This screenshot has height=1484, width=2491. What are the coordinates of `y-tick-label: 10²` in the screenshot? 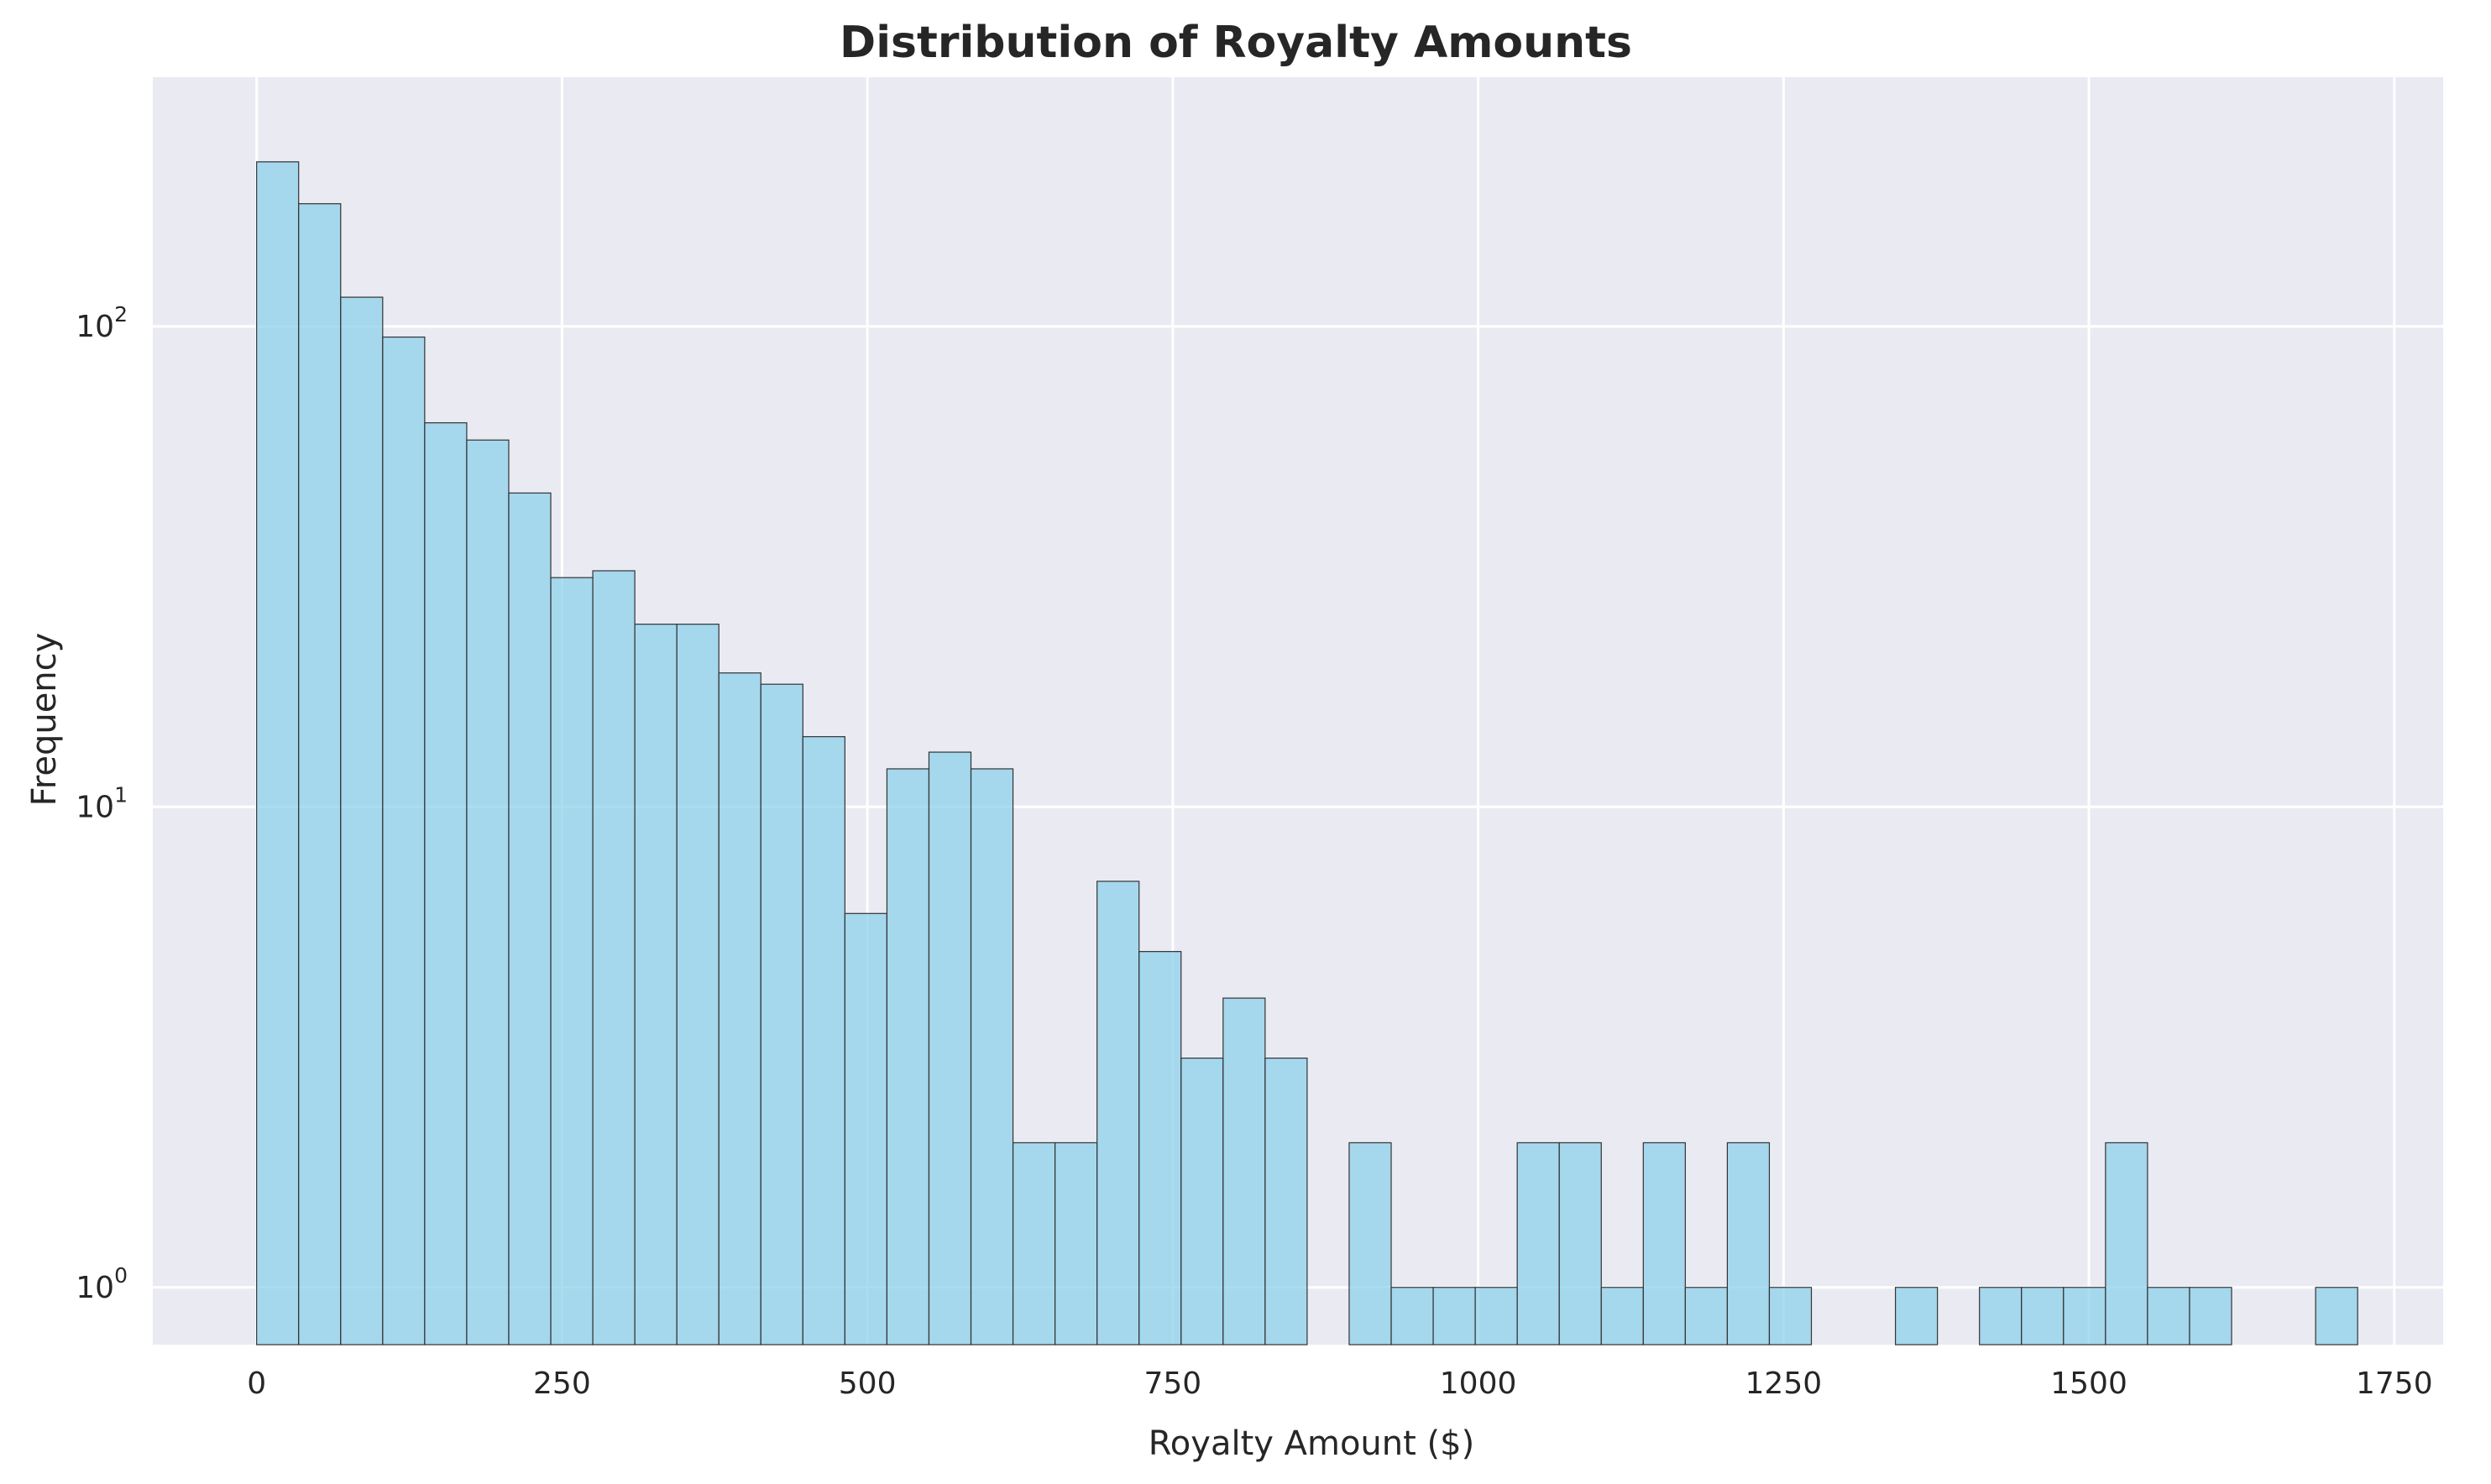 It's located at (102, 323).